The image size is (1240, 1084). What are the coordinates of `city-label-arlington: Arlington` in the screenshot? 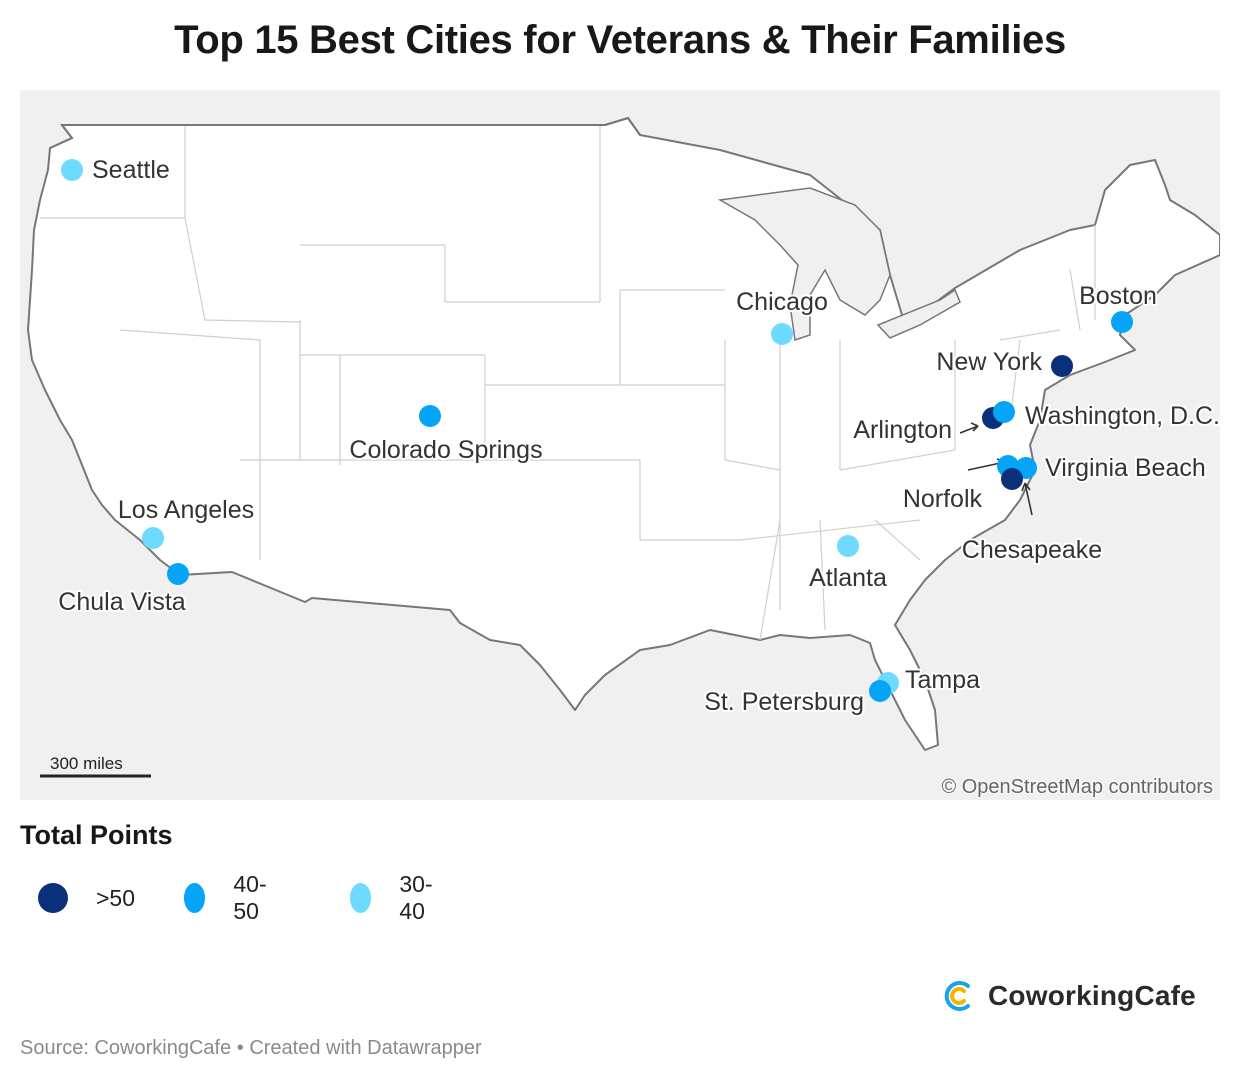 It's located at (902, 430).